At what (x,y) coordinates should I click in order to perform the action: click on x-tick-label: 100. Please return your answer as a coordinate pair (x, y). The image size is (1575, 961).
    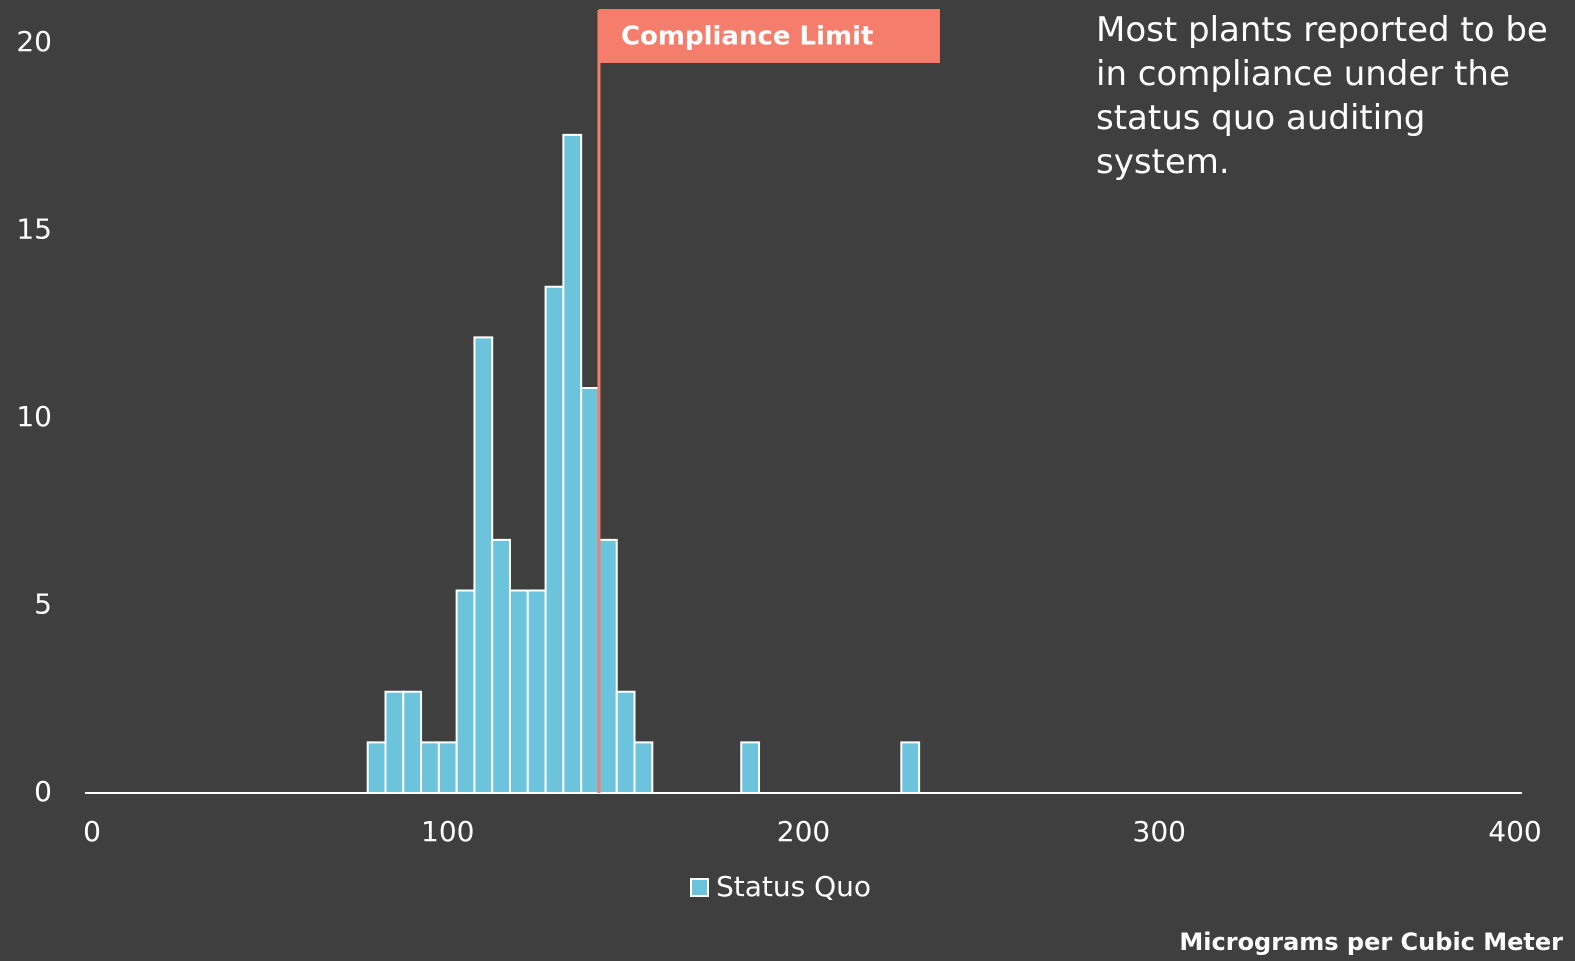
    Looking at the image, I should click on (447, 831).